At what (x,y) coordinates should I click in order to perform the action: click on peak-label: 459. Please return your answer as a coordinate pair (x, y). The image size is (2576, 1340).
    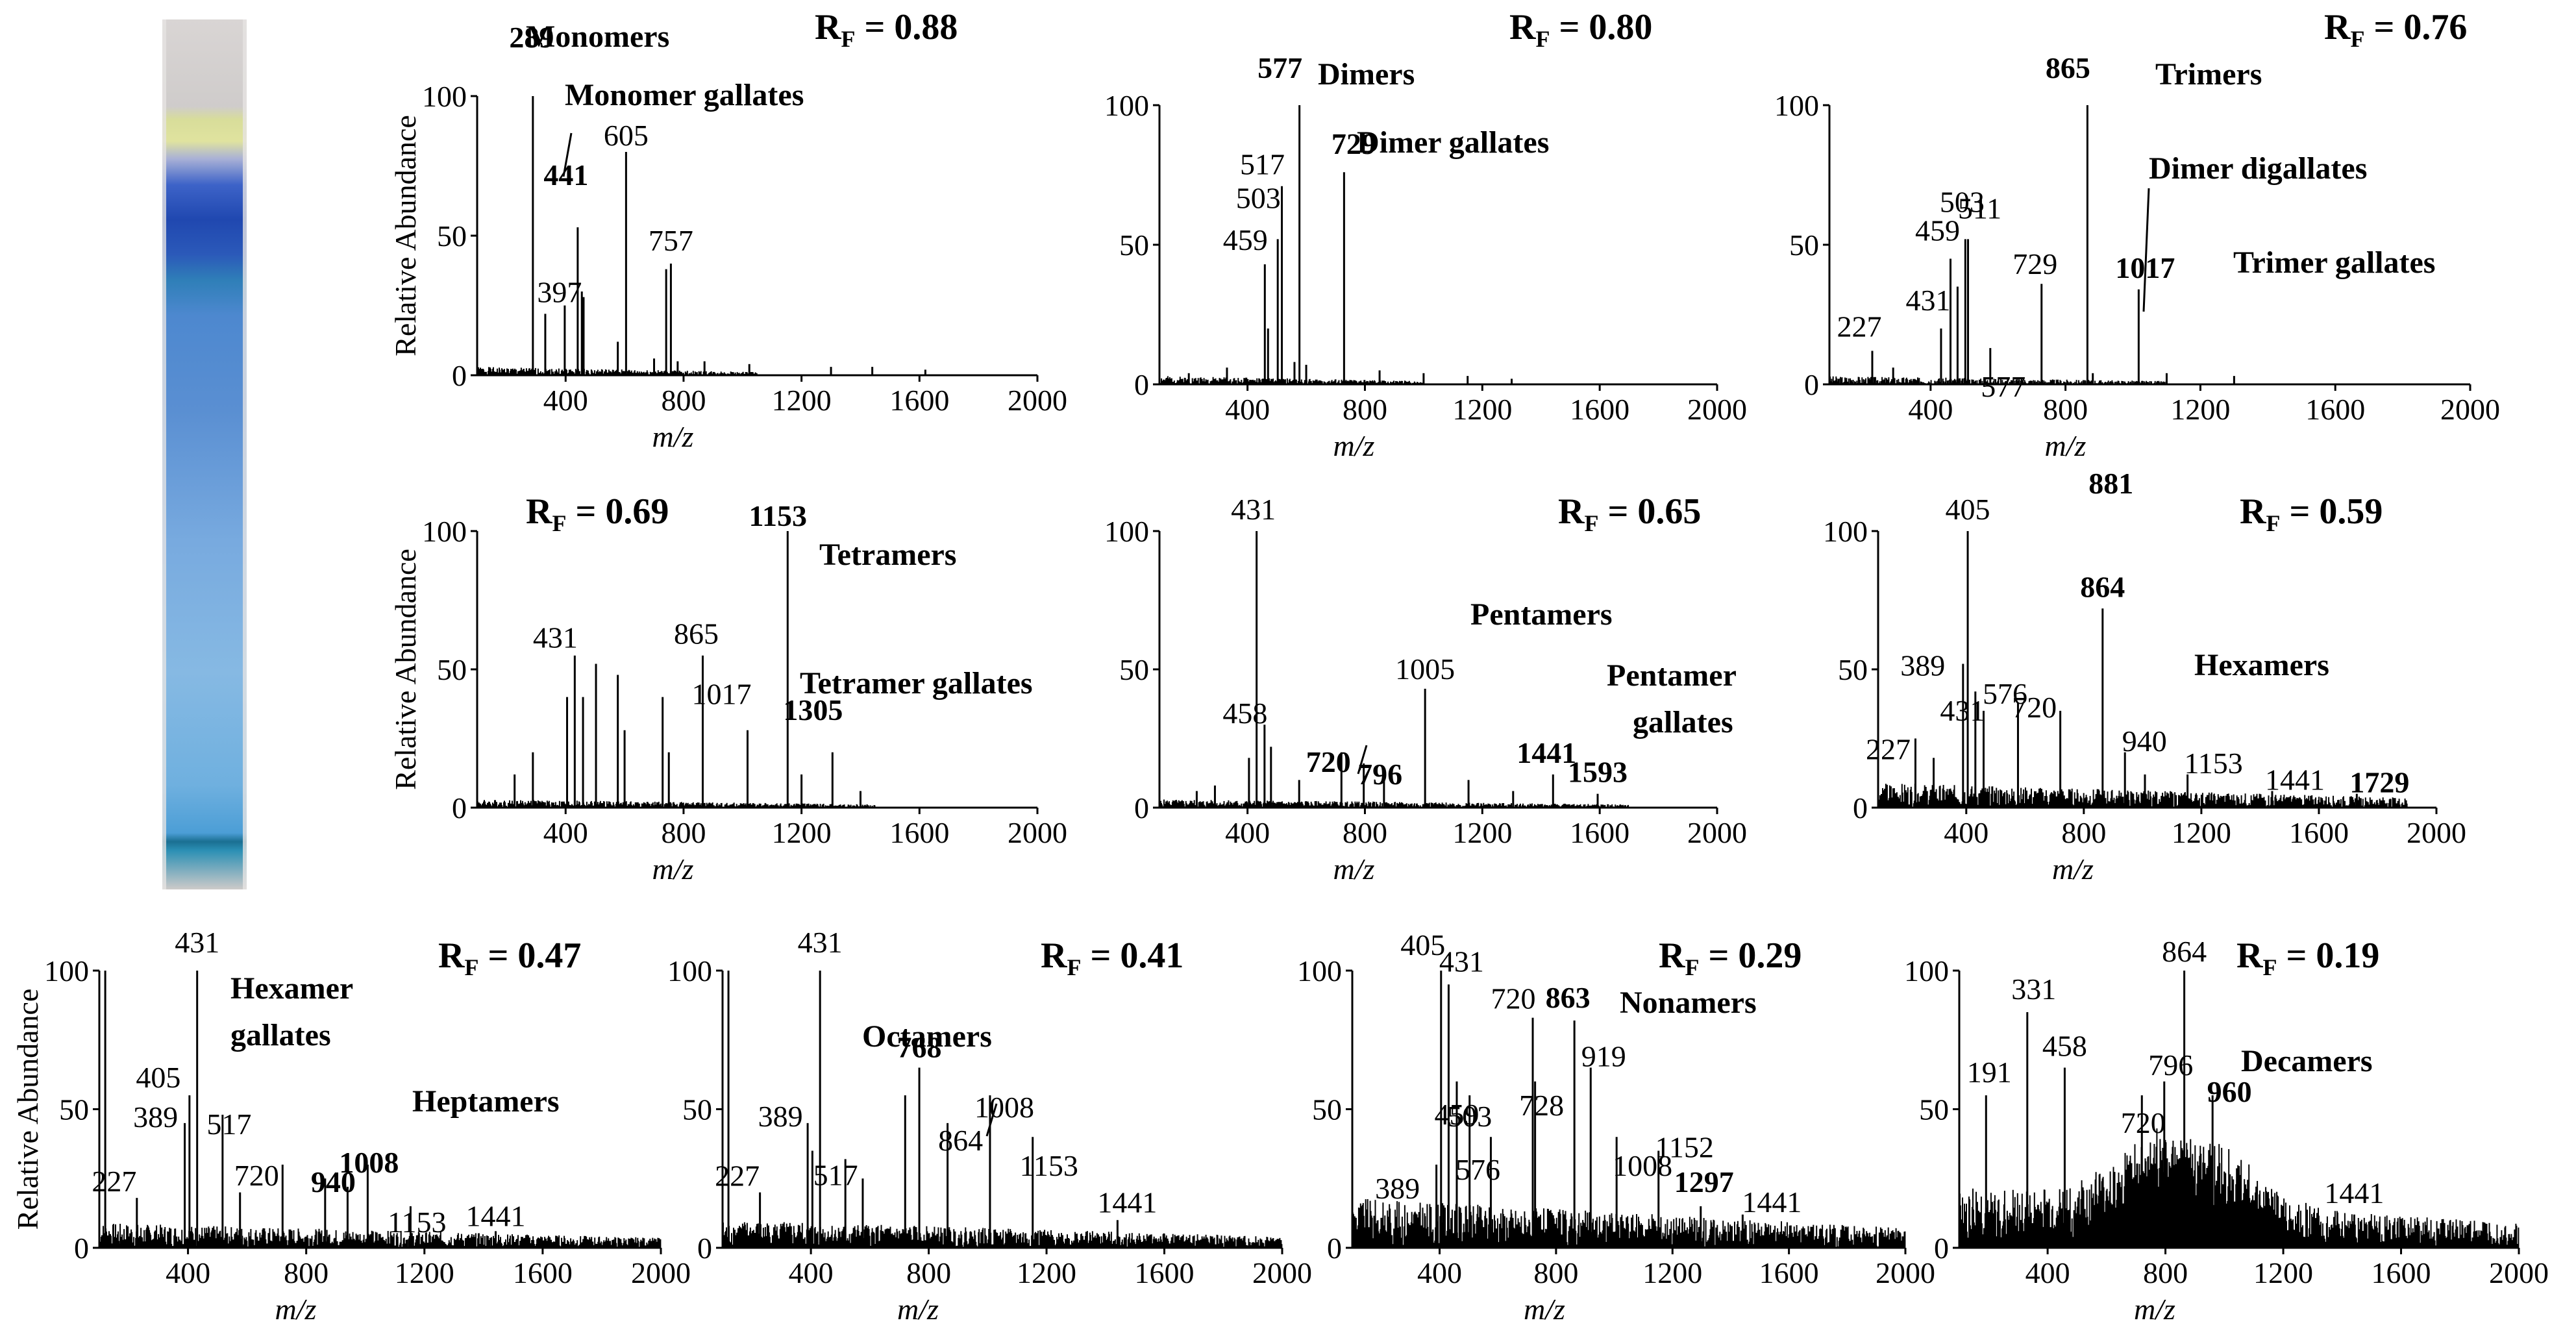
    Looking at the image, I should click on (1456, 1114).